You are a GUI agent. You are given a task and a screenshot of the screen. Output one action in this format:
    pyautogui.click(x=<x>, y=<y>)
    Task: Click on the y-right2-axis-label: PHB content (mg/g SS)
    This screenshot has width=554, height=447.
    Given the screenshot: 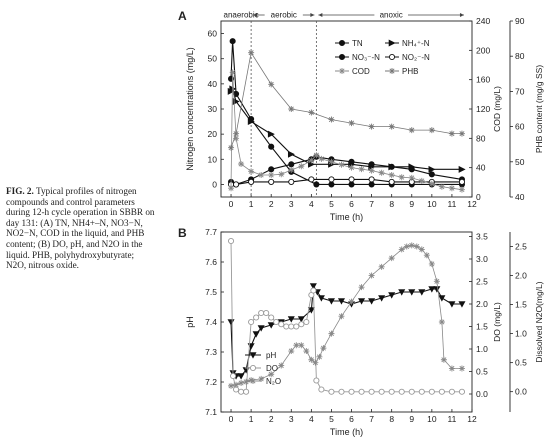 What is the action you would take?
    pyautogui.click(x=539, y=109)
    